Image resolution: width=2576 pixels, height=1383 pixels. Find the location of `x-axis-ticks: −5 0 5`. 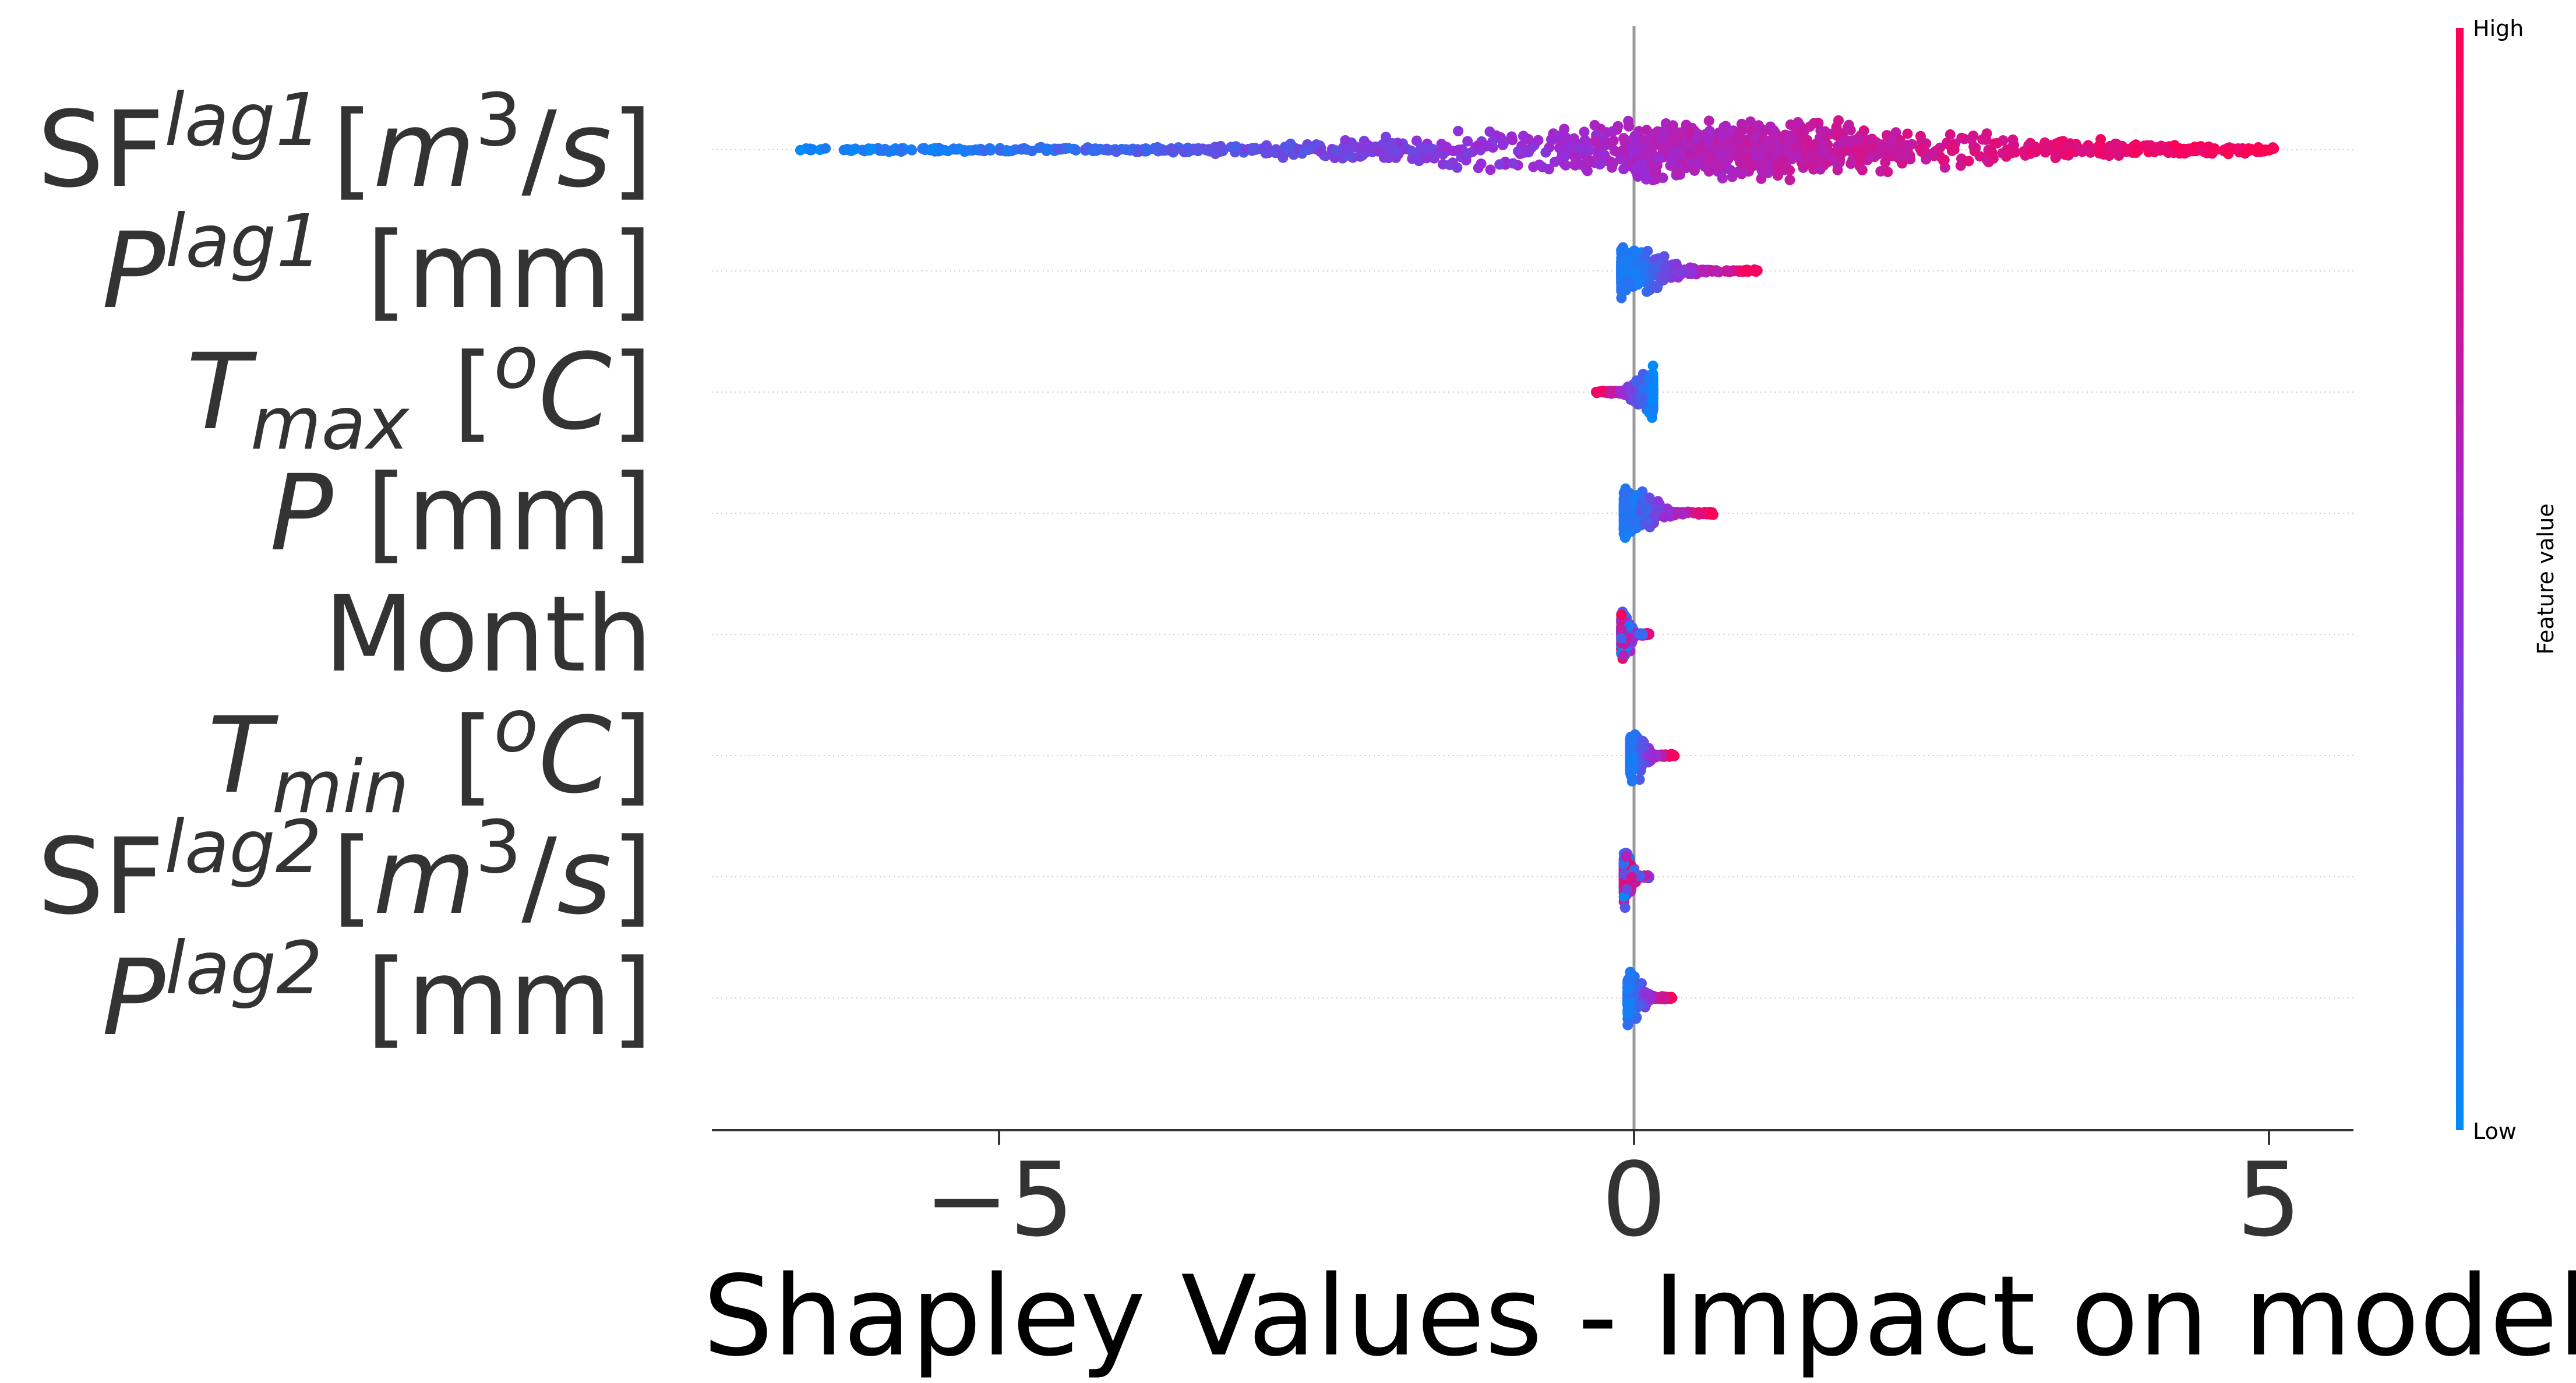

x-axis-ticks: −5 0 5 is located at coordinates (1613, 1194).